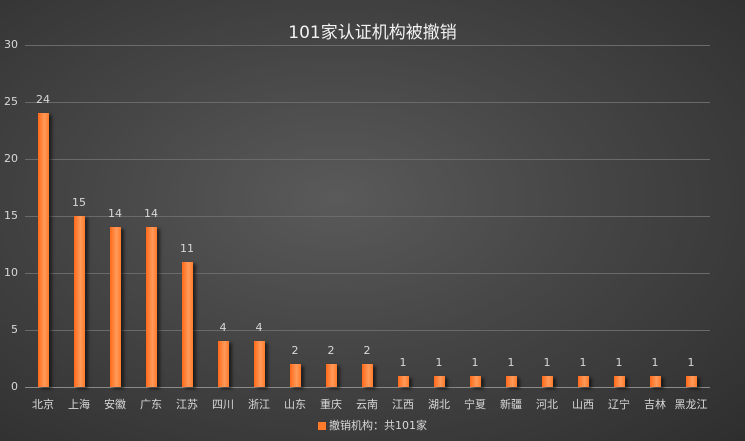  I want to click on x-tick-label: 宁夏, so click(475, 404).